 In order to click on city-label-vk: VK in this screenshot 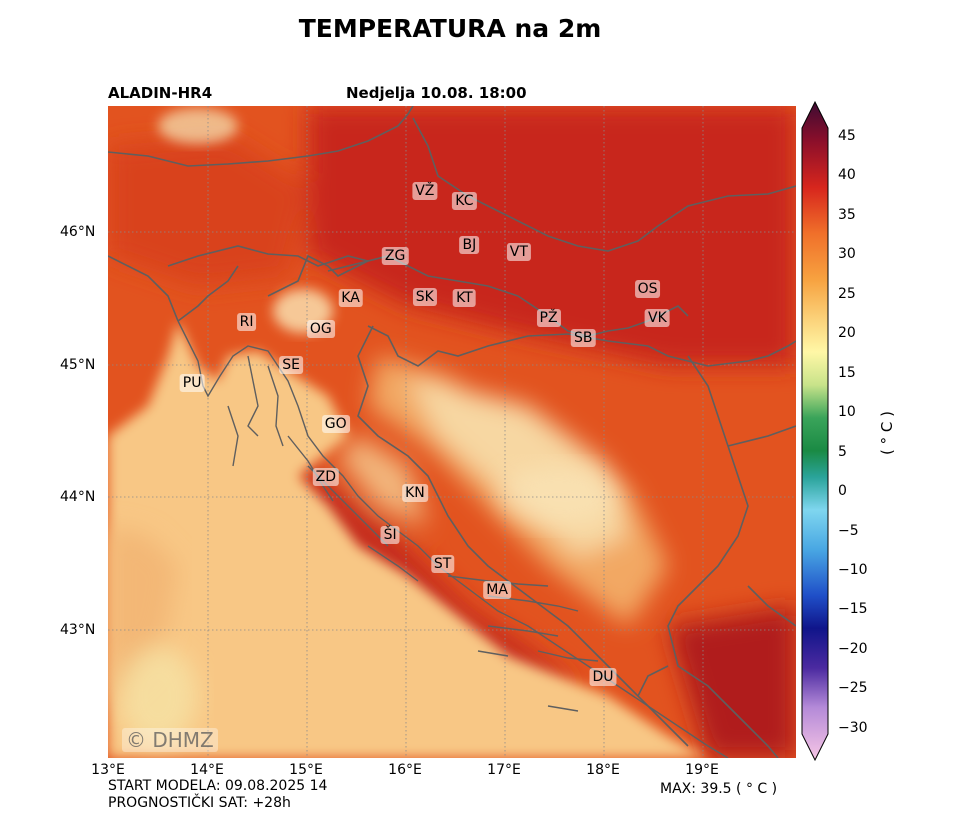, I will do `click(657, 318)`.